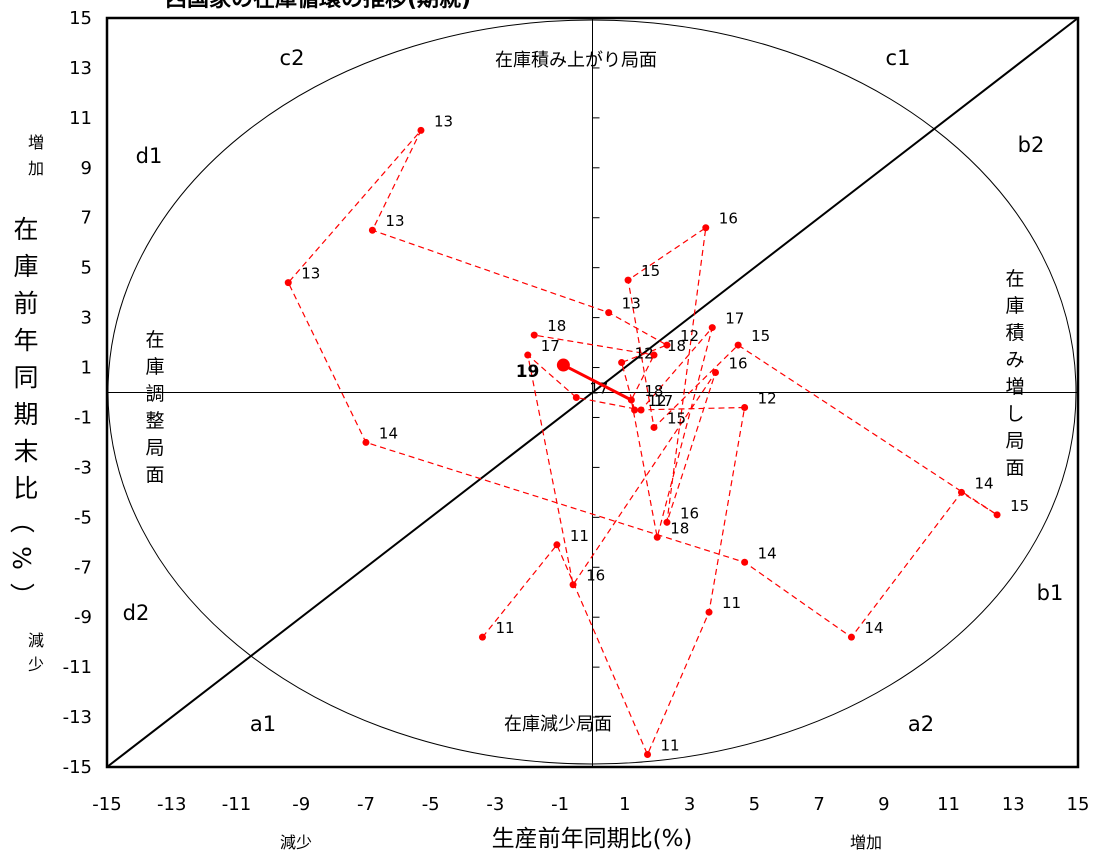 The height and width of the screenshot is (861, 1097). I want to click on data-point-label-10: 13, so click(443, 121).